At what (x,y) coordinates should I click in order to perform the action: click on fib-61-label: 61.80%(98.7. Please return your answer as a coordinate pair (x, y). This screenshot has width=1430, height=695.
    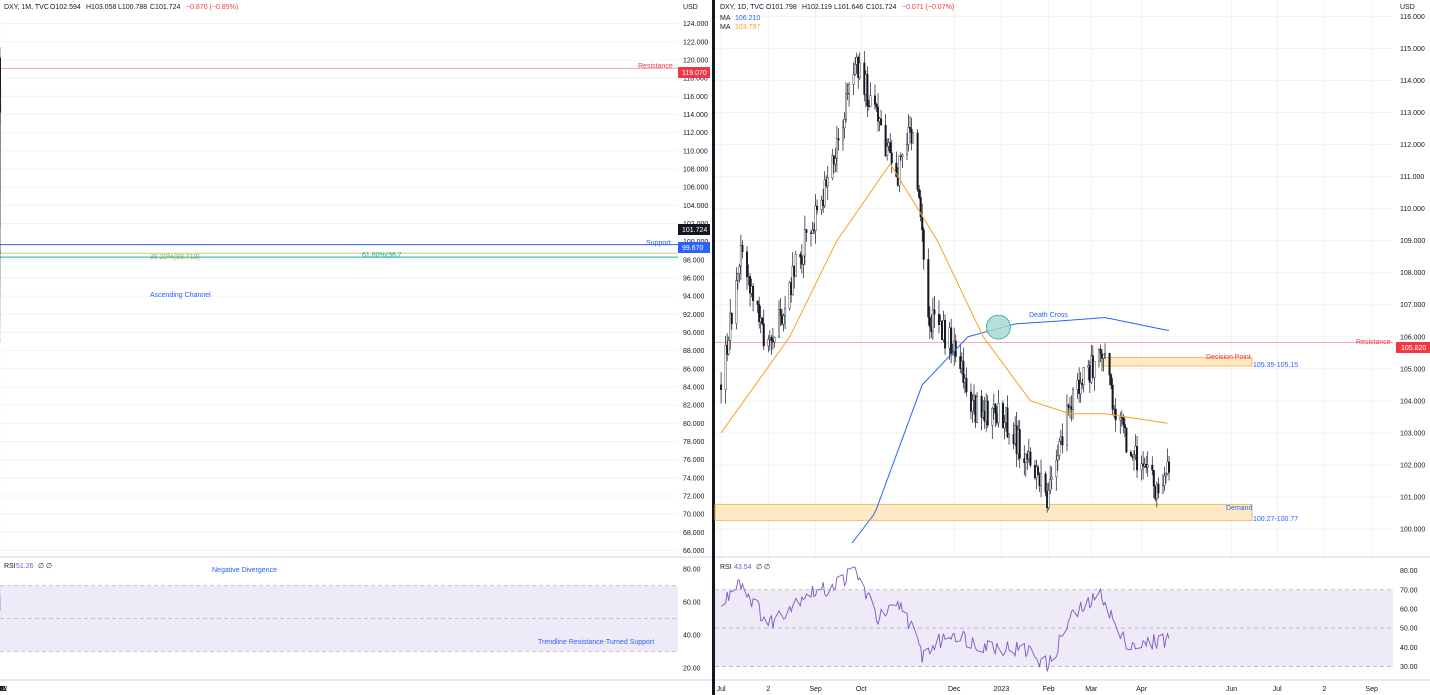
    Looking at the image, I should click on (382, 255).